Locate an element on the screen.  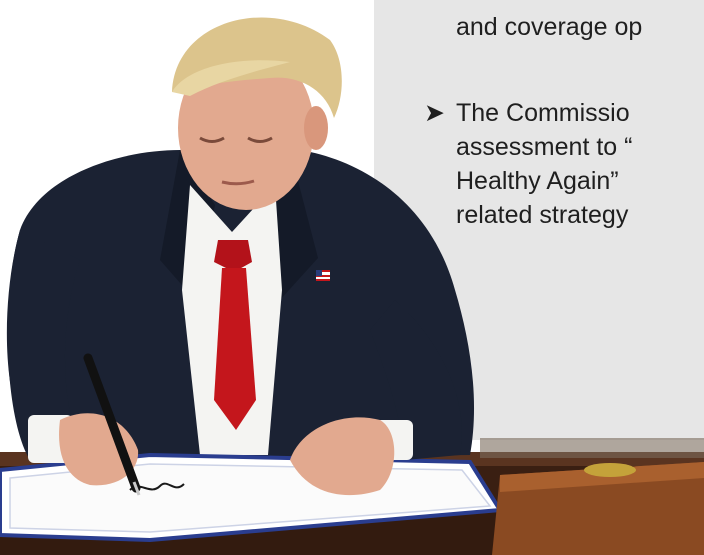
flag-pin-icon is located at coordinates (323, 275).